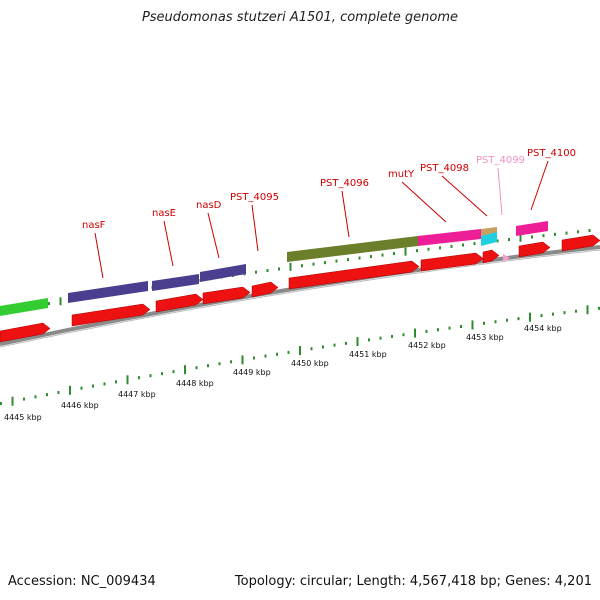  Describe the element at coordinates (551, 153) in the screenshot. I see `gene-label: PST_4100` at that location.